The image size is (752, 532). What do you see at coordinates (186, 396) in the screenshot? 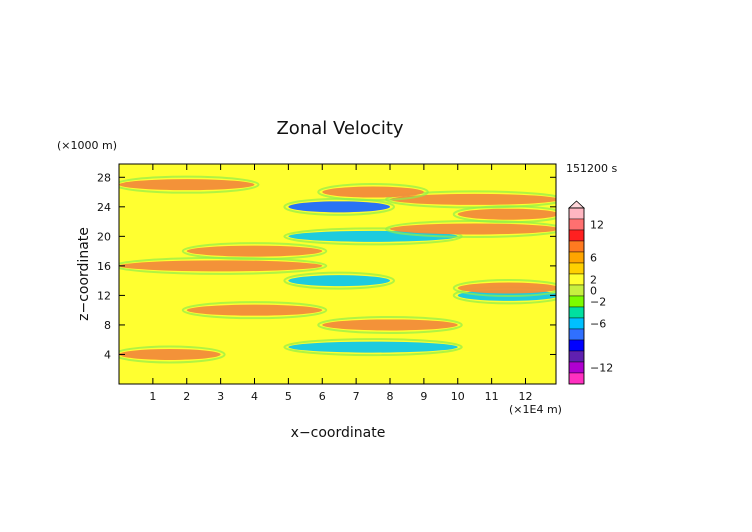
I see `x-tick-label: 2` at bounding box center [186, 396].